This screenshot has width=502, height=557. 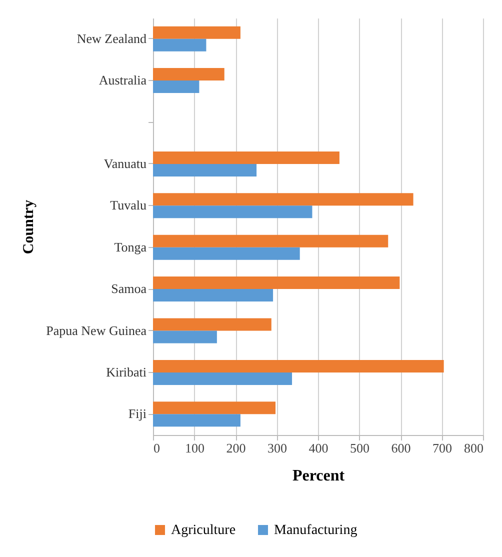 I want to click on y-tick-label: Australia, so click(x=122, y=80).